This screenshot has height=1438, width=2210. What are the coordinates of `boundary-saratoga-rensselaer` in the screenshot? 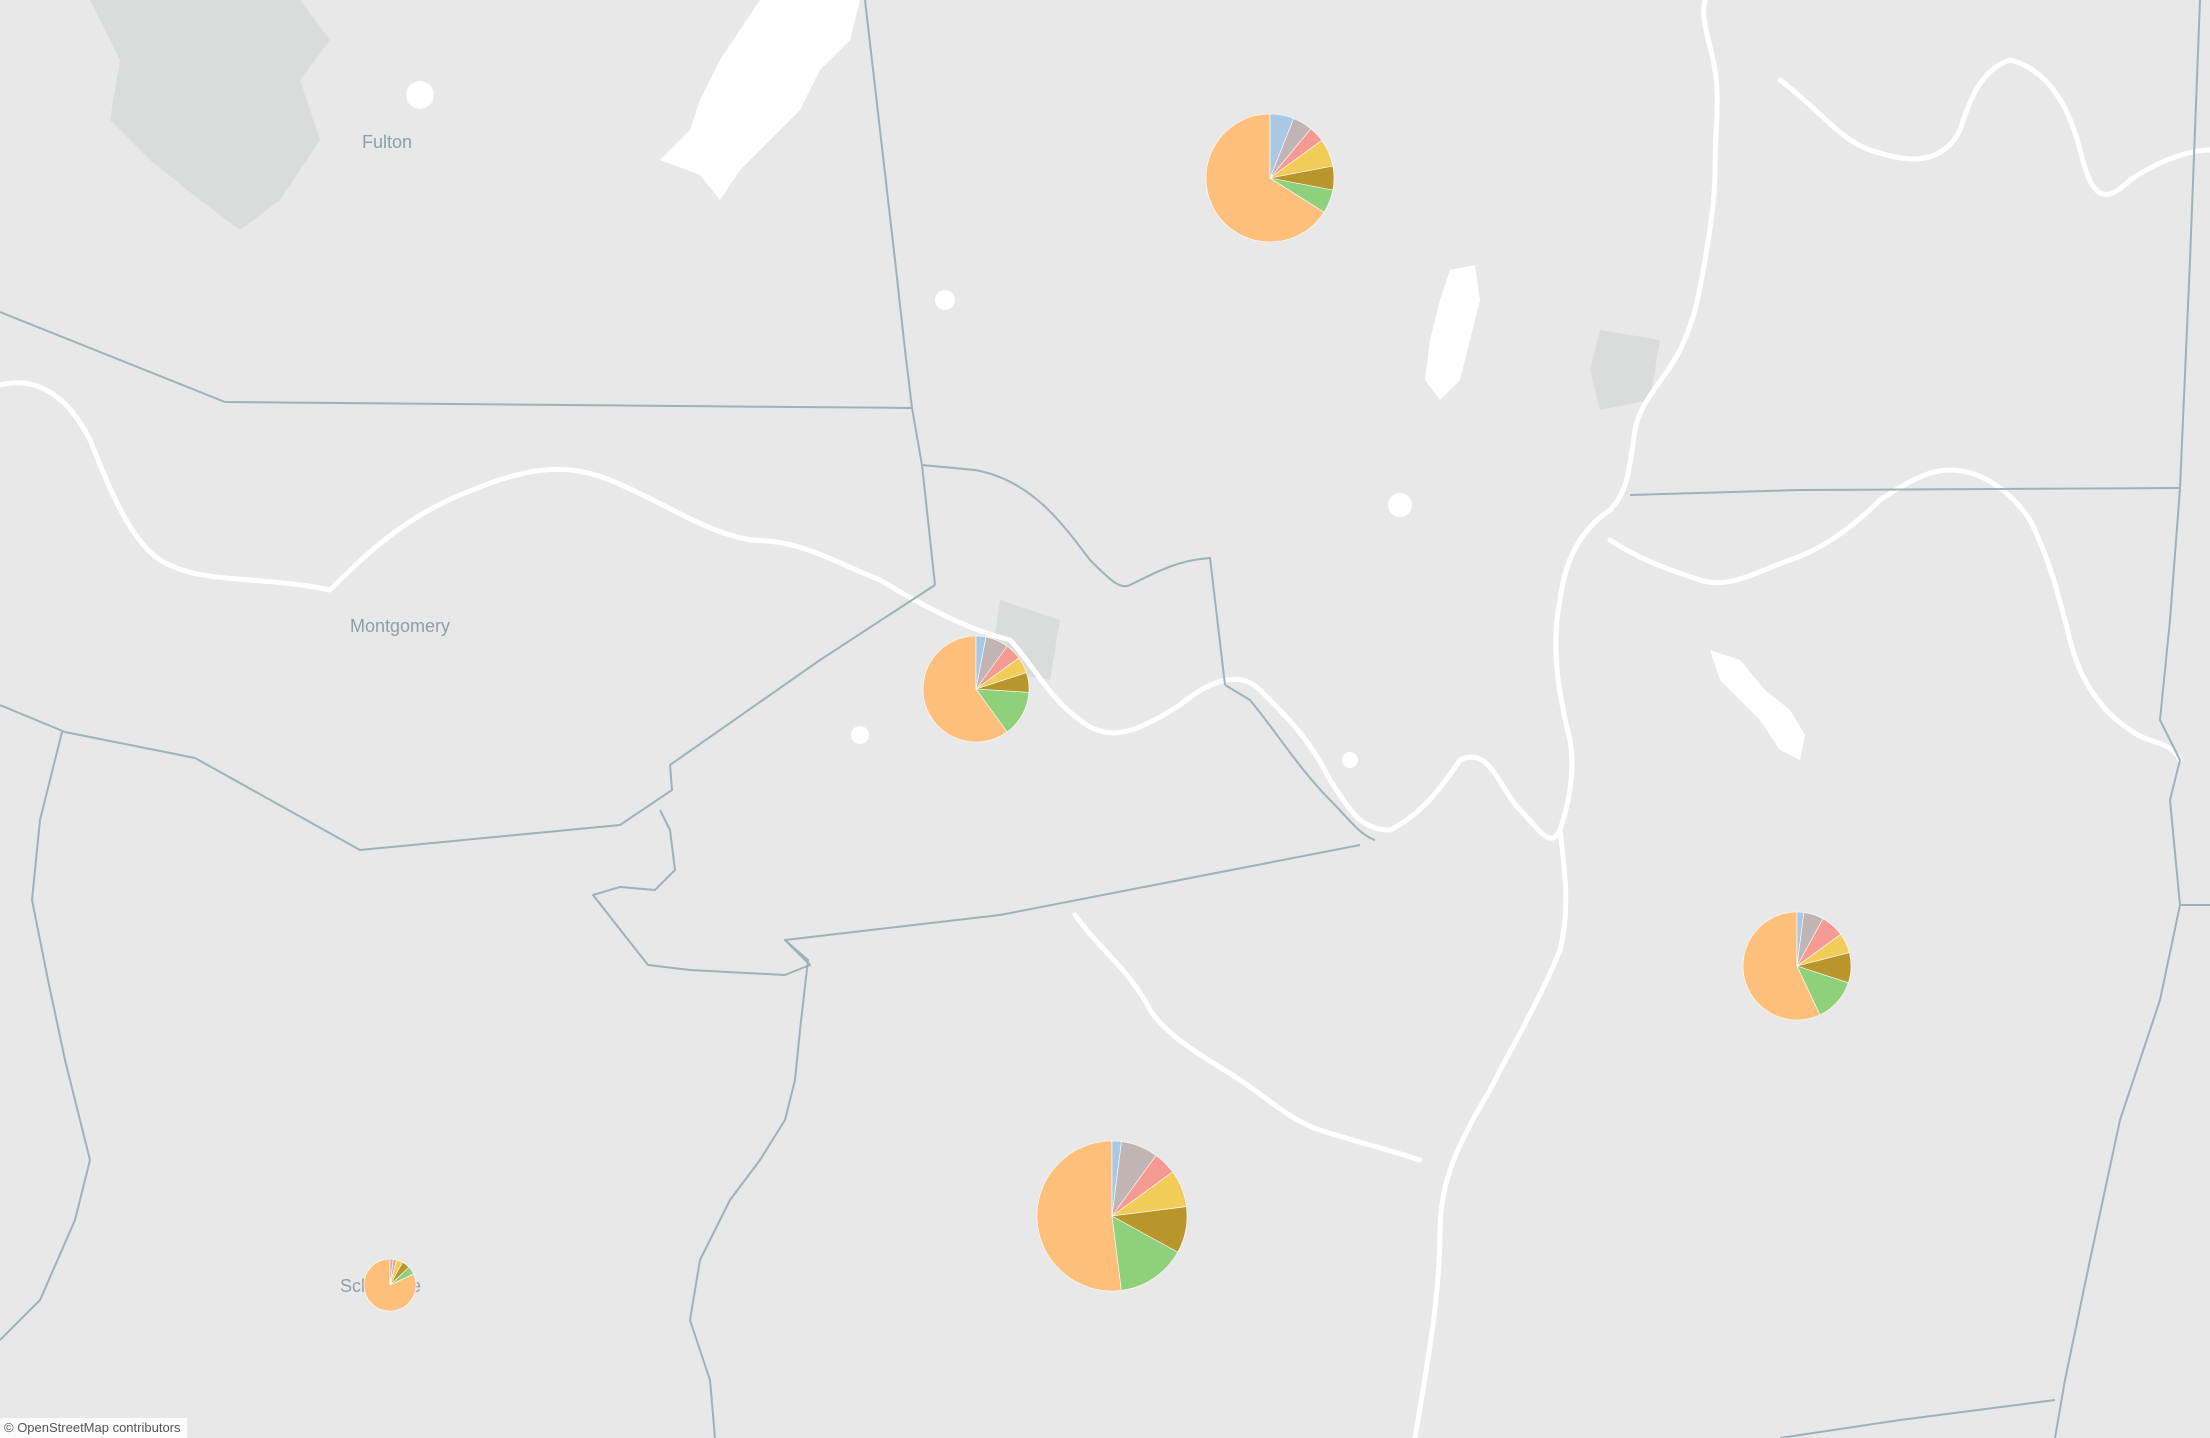 It's located at (1905, 491).